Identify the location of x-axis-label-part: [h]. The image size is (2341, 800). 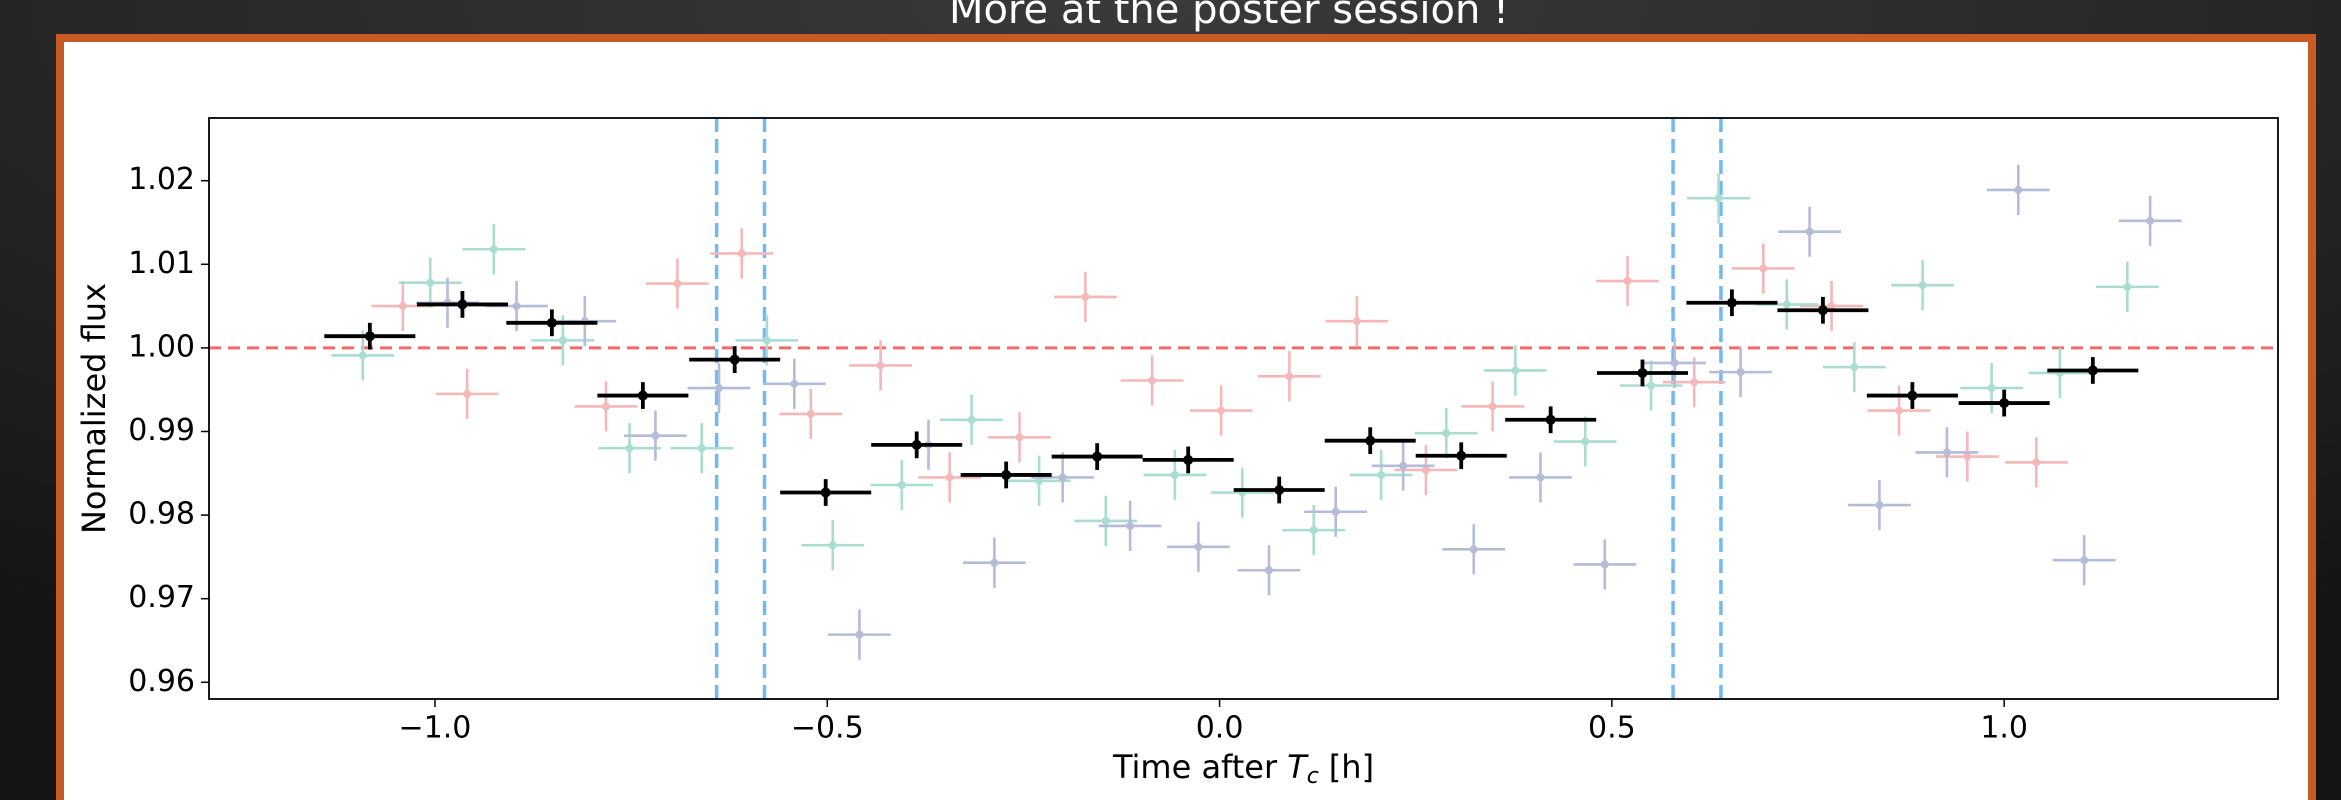
(1351, 767).